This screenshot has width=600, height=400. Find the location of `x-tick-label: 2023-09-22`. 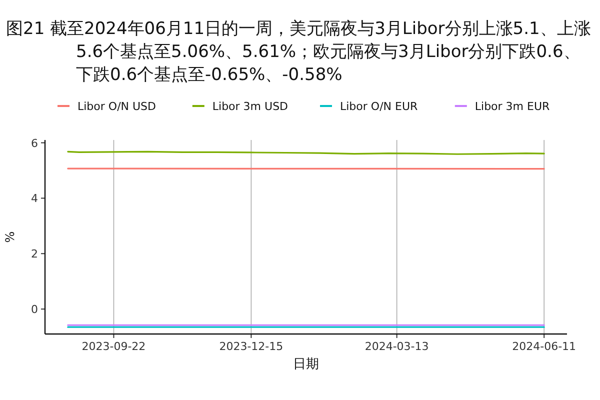

x-tick-label: 2023-09-22 is located at coordinates (114, 346).